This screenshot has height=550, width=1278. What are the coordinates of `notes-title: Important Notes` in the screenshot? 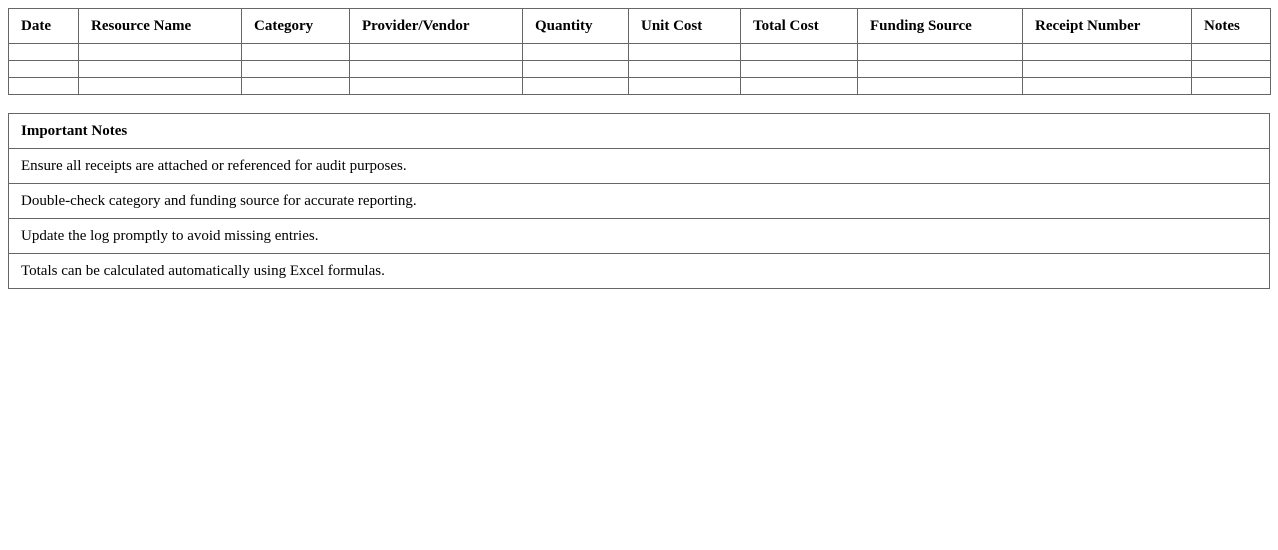 It's located at (639, 131).